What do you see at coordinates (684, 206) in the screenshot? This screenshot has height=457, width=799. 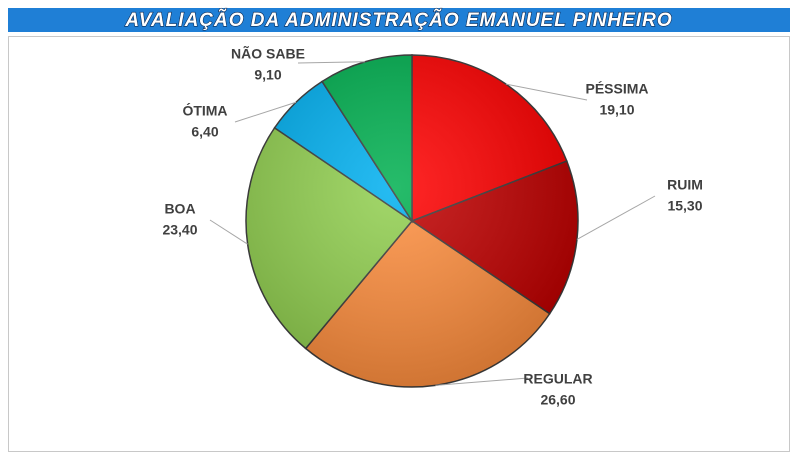 I see `value-label: 15,30` at bounding box center [684, 206].